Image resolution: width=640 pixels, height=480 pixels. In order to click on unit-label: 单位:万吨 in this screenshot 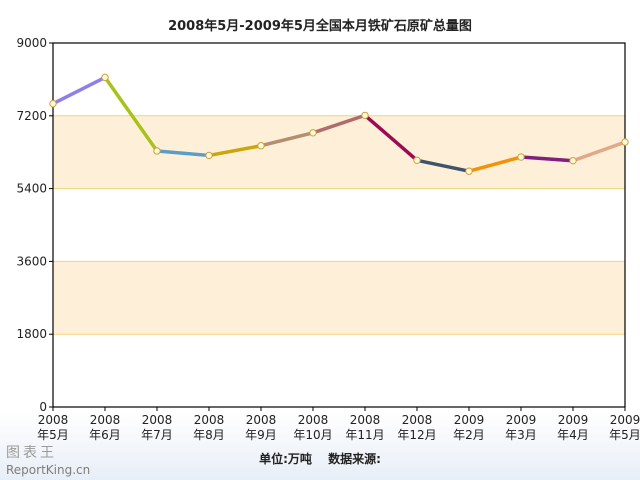, I will do `click(285, 459)`.